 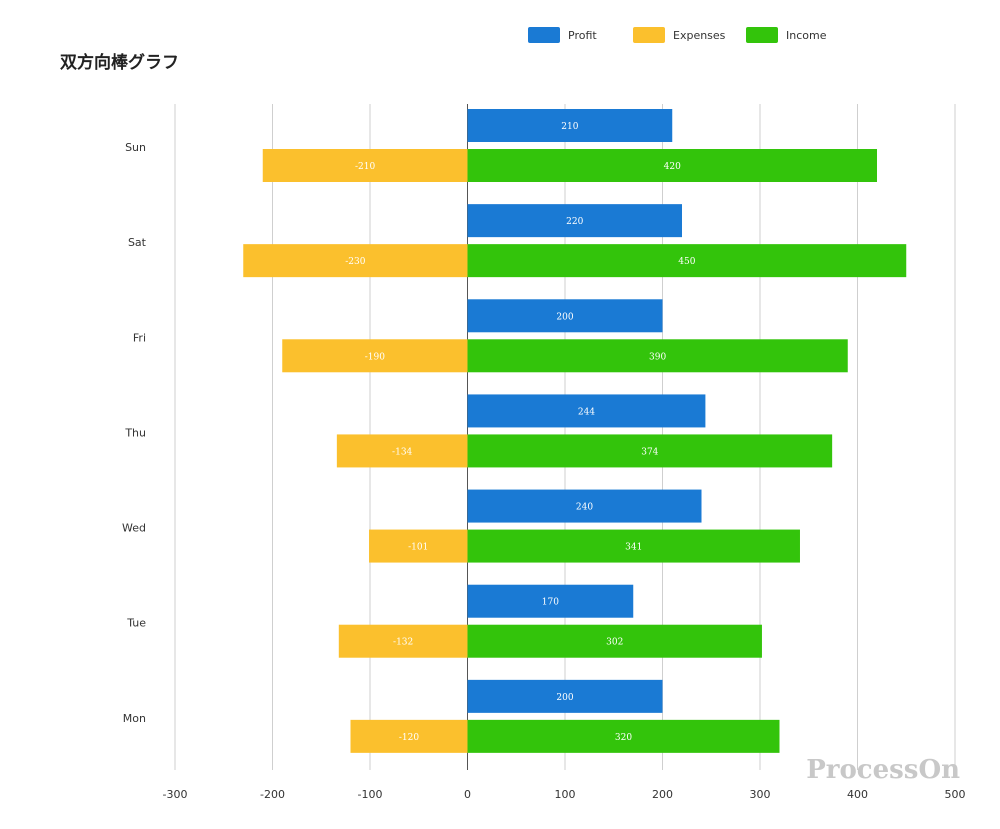 I want to click on chart-title: 双方向棒グラフ, so click(x=119, y=63).